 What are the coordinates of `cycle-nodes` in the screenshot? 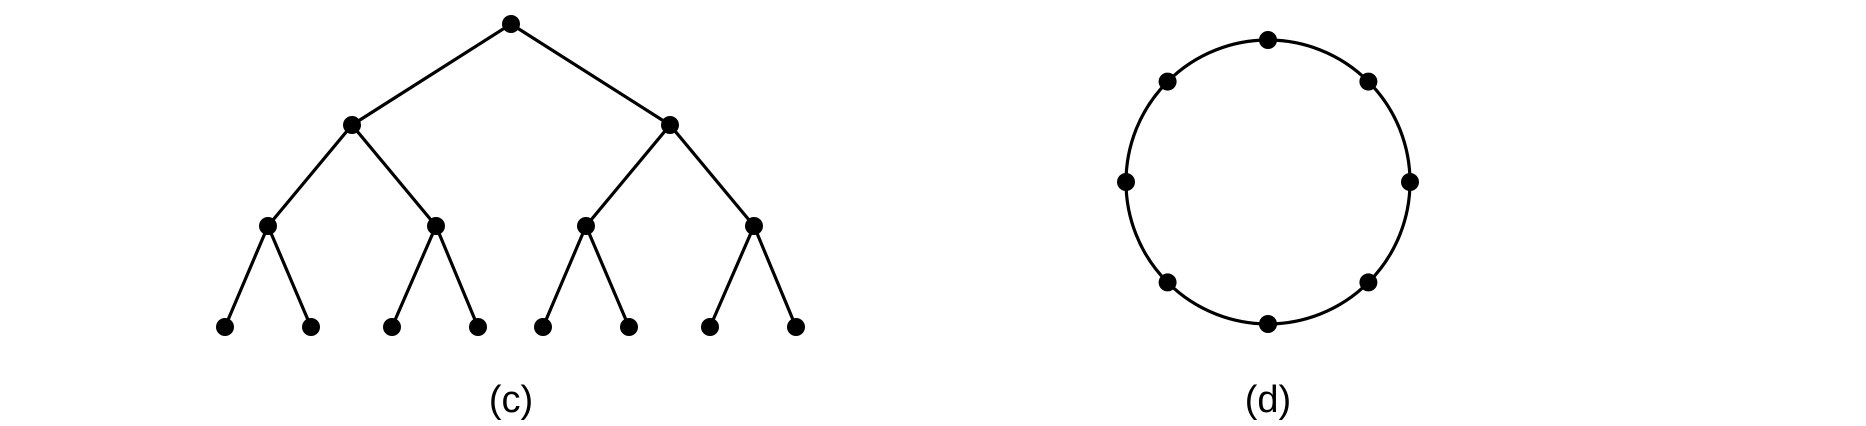 It's located at (1268, 182).